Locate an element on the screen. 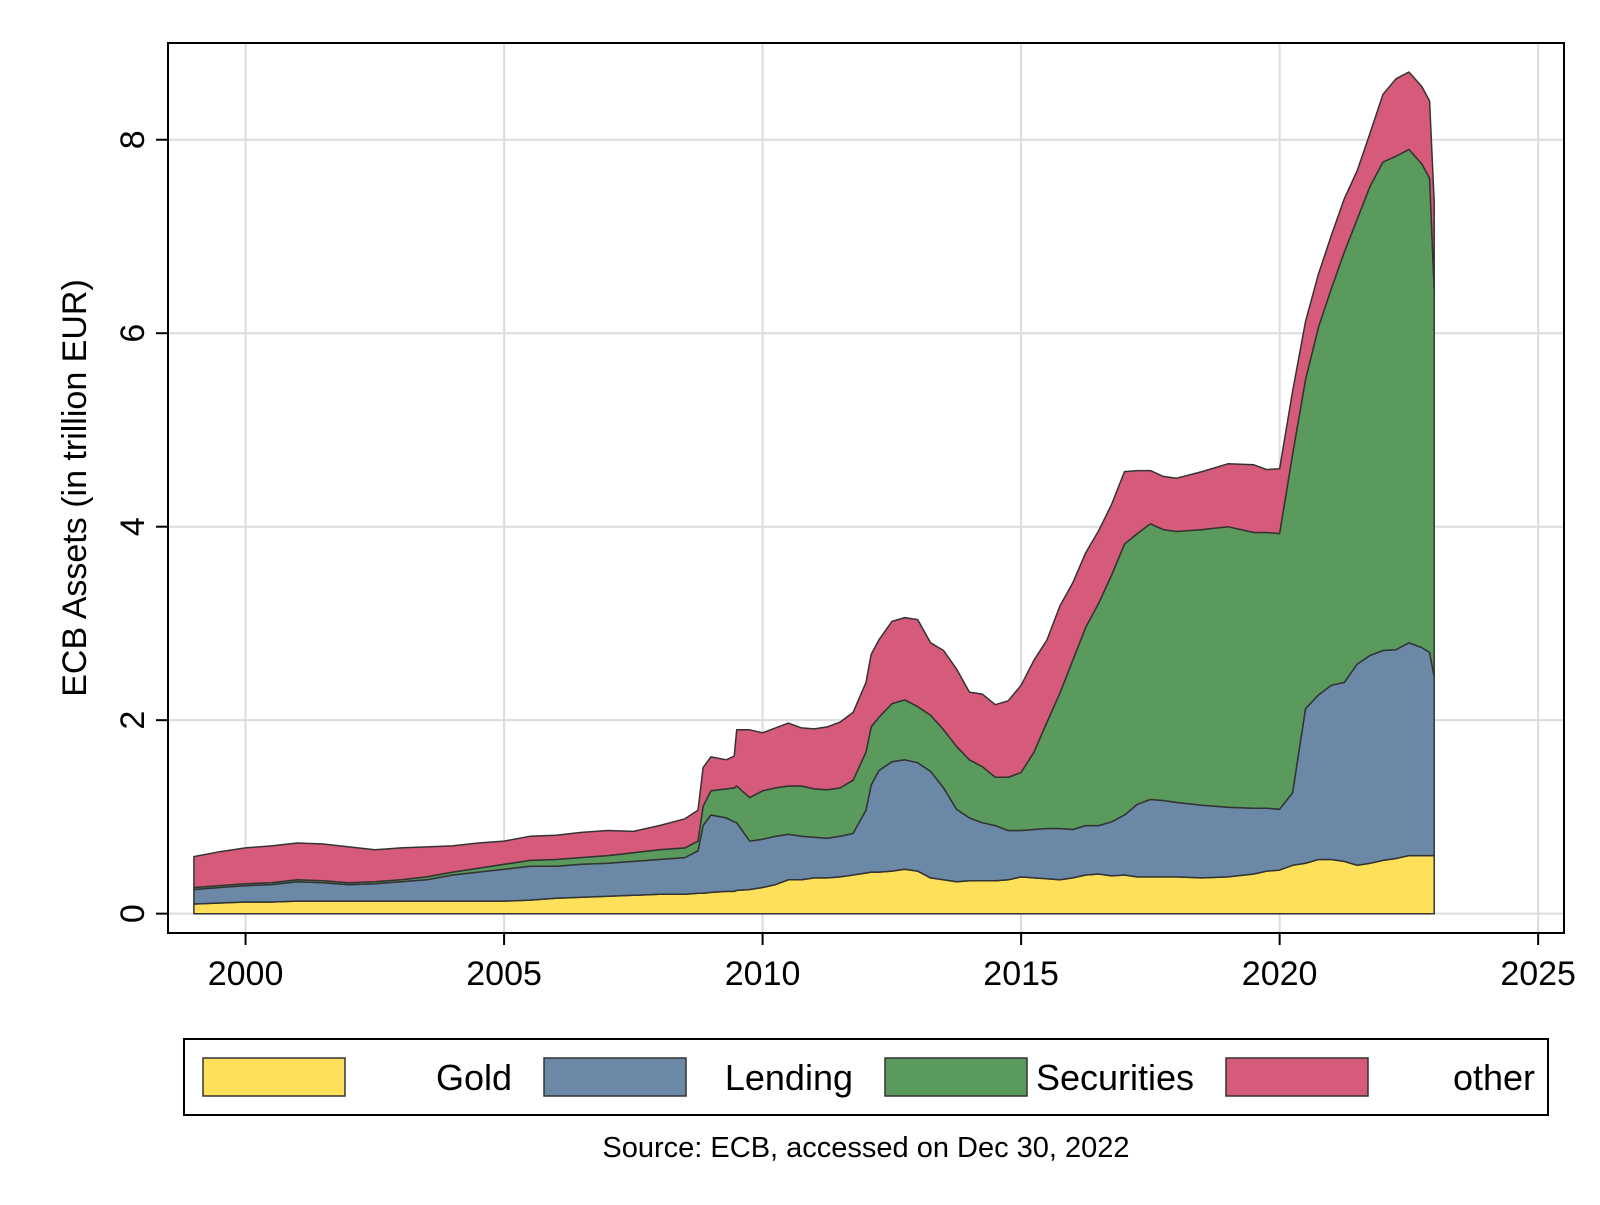 The image size is (1600, 1205). x-tick-label-3: 2015 is located at coordinates (1021, 974).